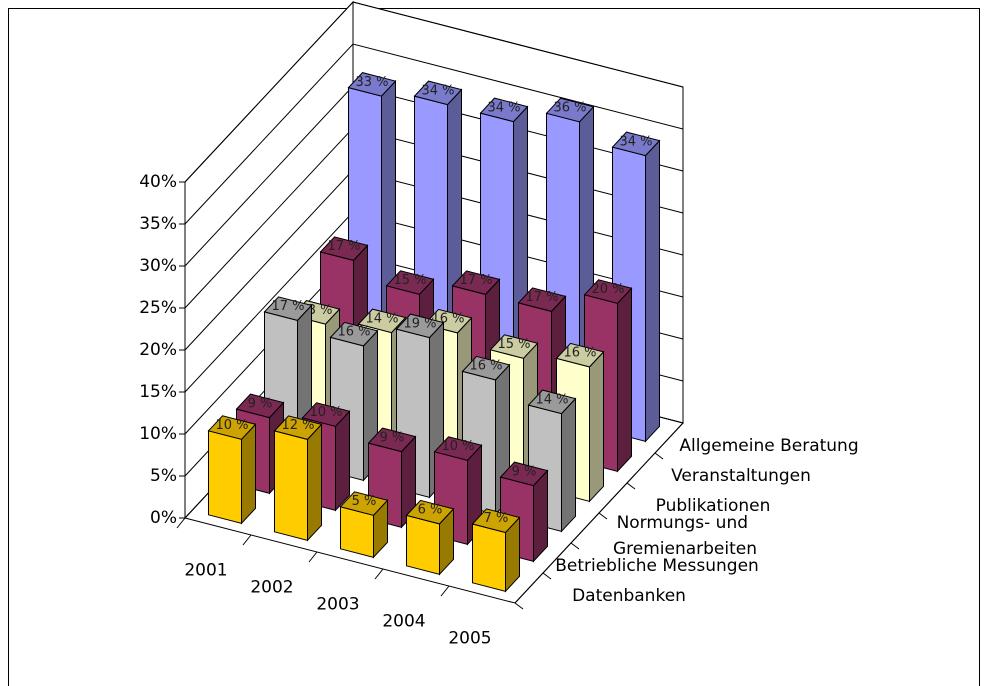 The image size is (995, 686). I want to click on x-tick-label: 2004, so click(403, 622).